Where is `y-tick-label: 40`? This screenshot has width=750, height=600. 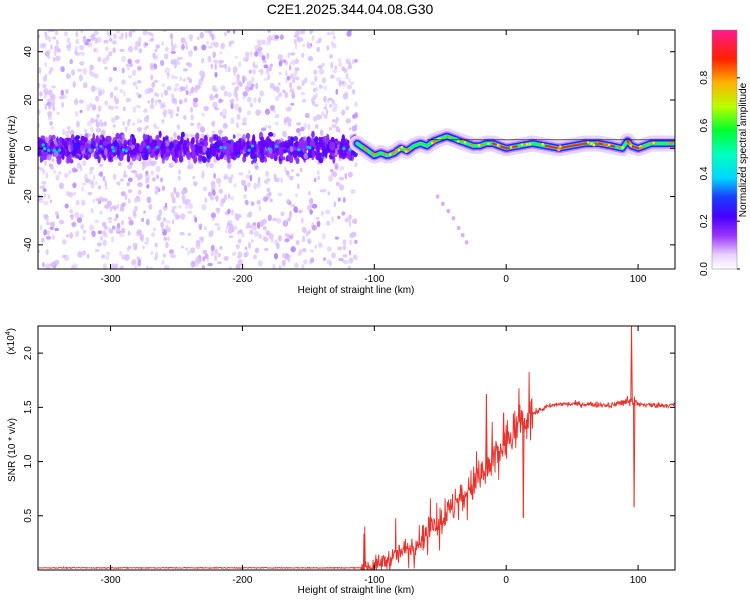
y-tick-label: 40 is located at coordinates (28, 52).